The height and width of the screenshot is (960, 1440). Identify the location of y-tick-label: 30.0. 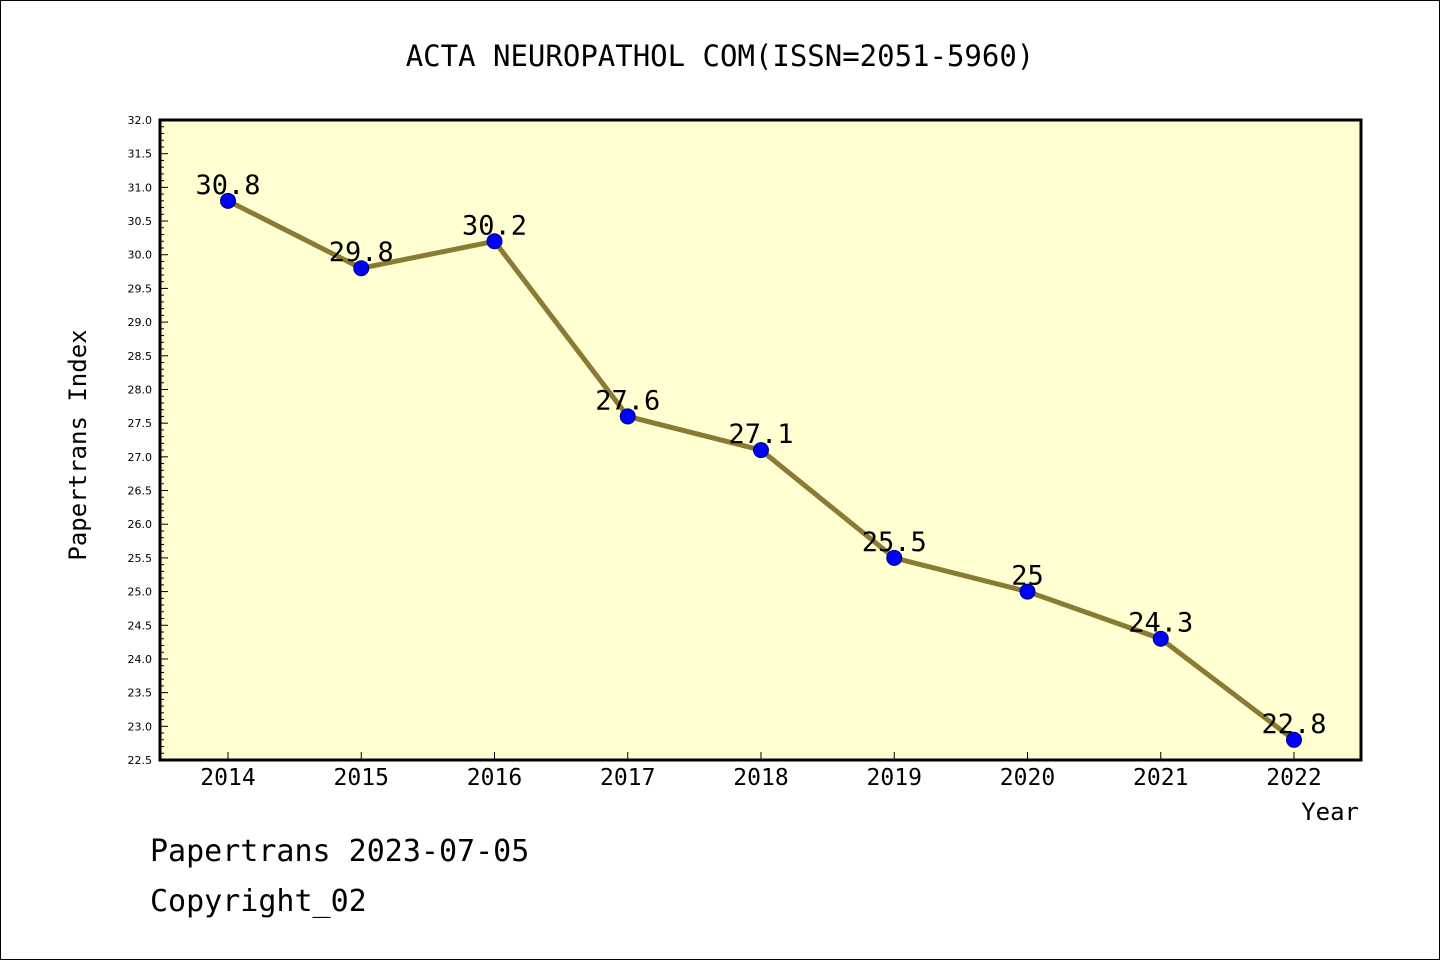
(140, 255).